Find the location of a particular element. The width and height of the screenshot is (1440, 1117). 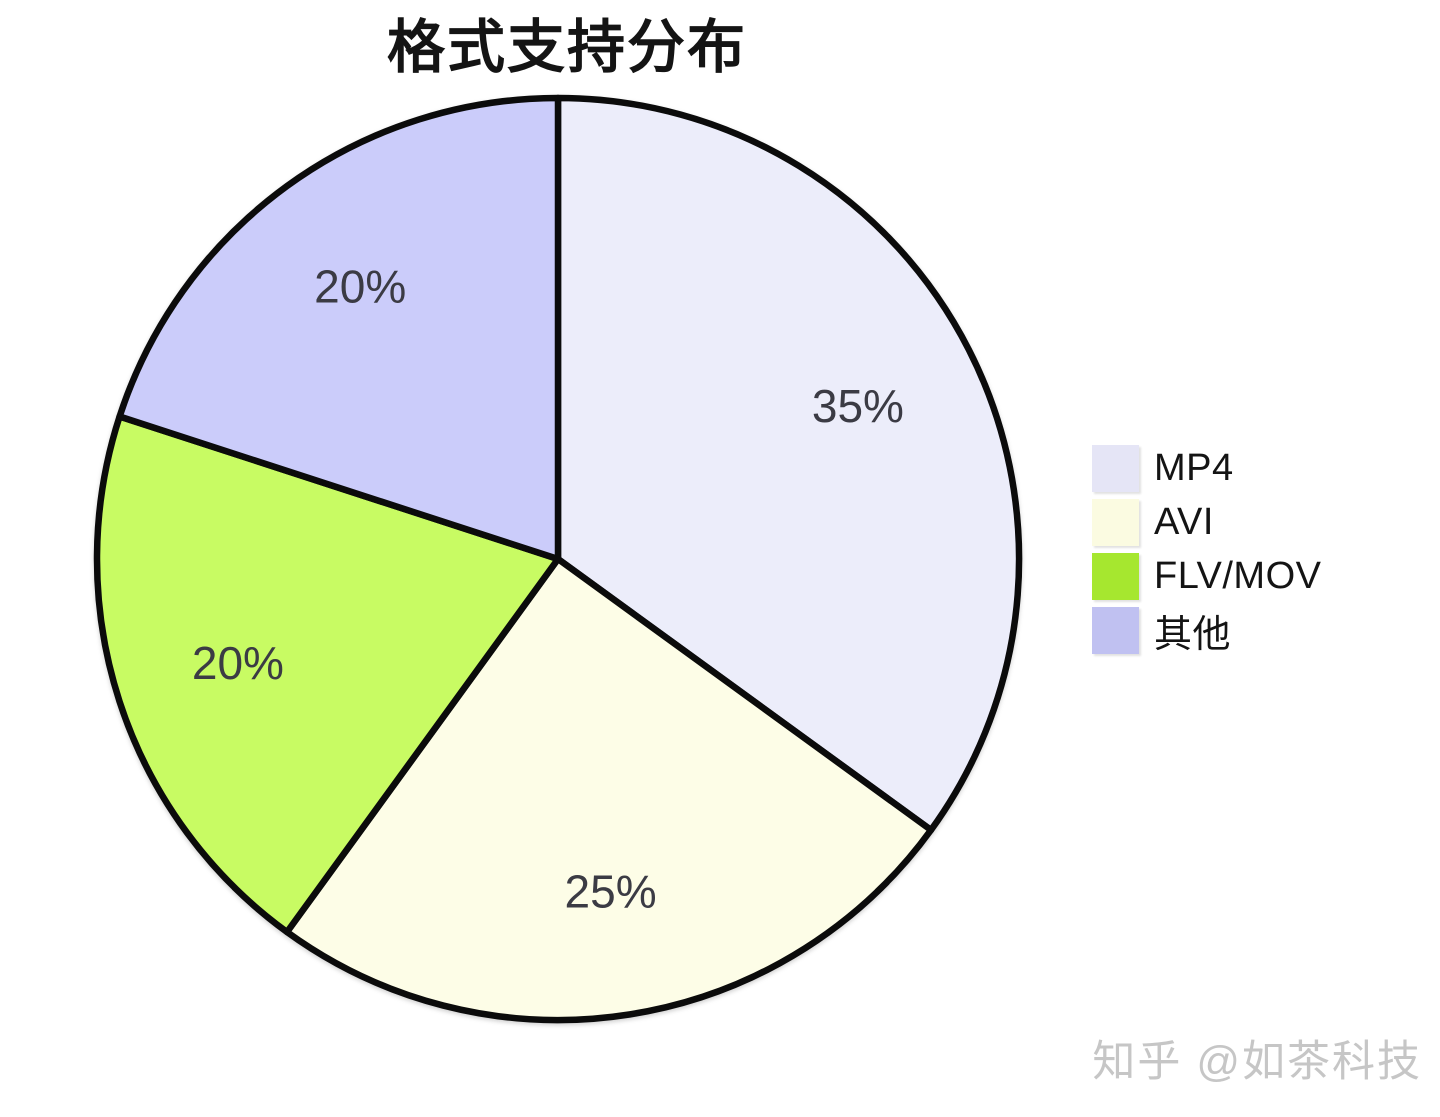

slice-label-其他: 20% is located at coordinates (360, 287).